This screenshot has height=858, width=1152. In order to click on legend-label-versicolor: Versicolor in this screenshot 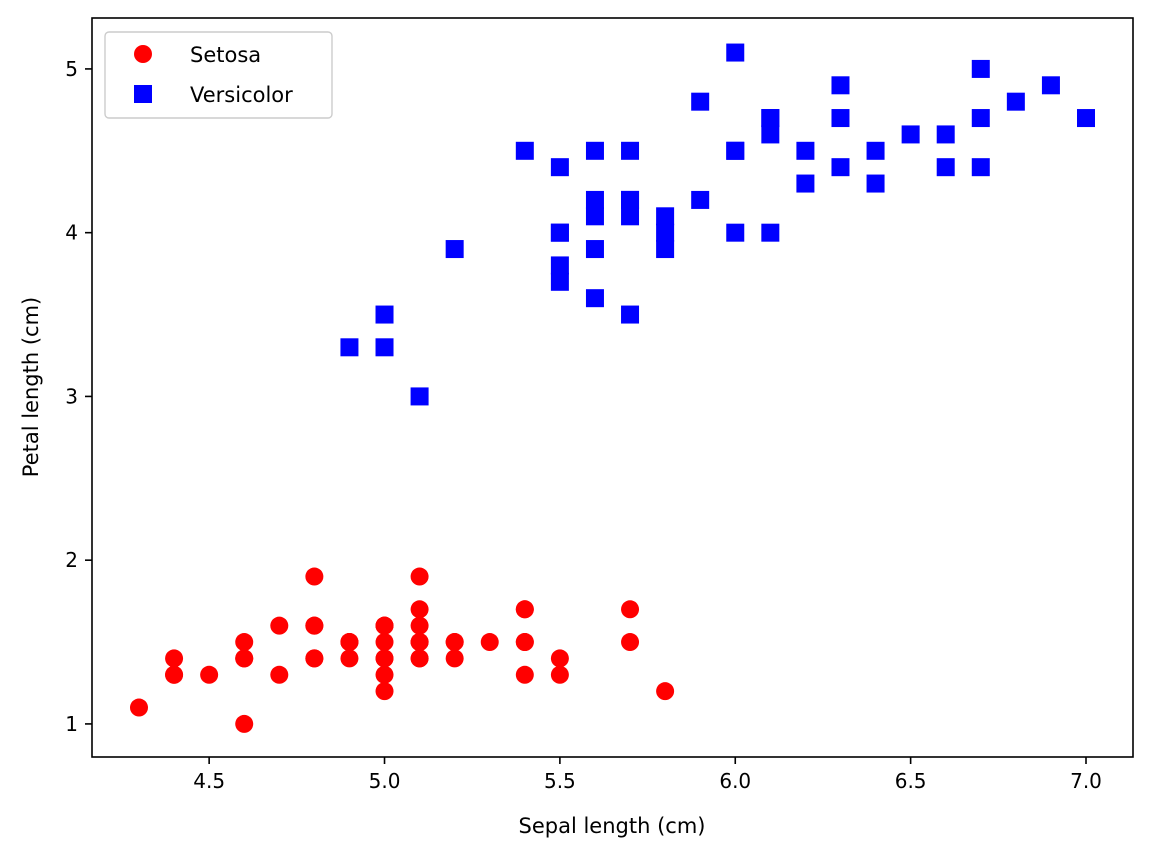, I will do `click(241, 95)`.